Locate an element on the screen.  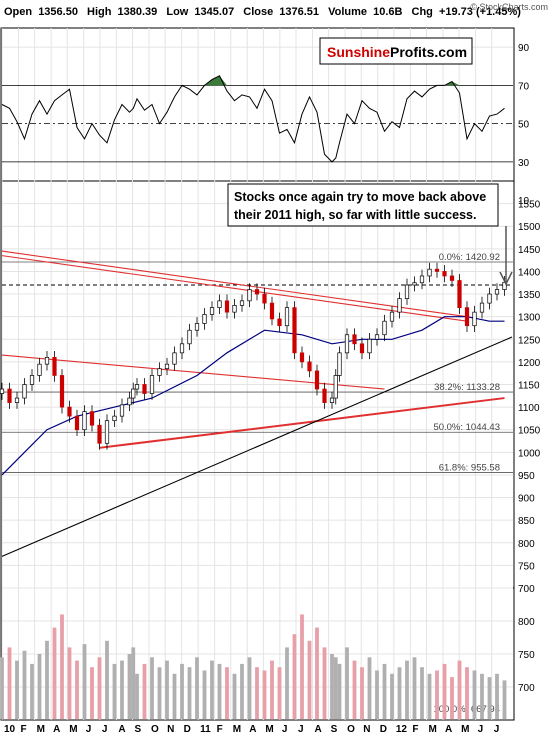
price-tick-label: 1350 is located at coordinates (529, 295).